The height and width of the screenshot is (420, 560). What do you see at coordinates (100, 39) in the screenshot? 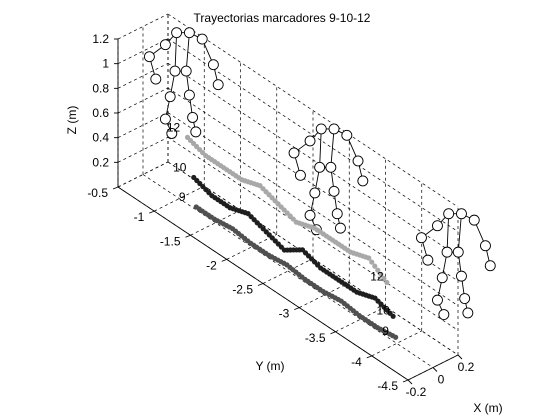
I see `z-tick-label: 1.2` at bounding box center [100, 39].